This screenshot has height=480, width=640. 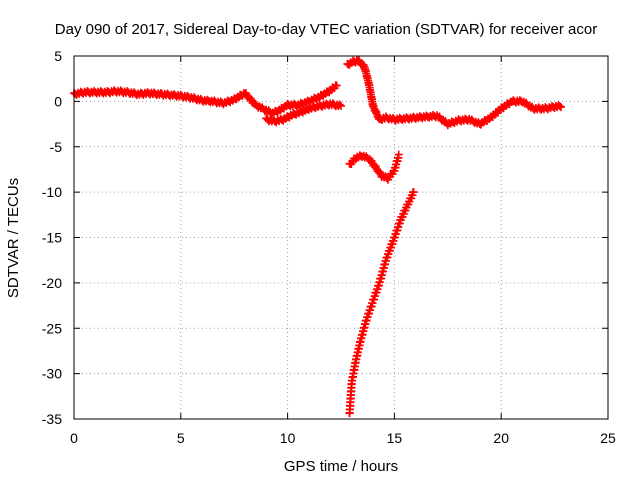 What do you see at coordinates (52, 192) in the screenshot?
I see `y-tick-label: -10` at bounding box center [52, 192].